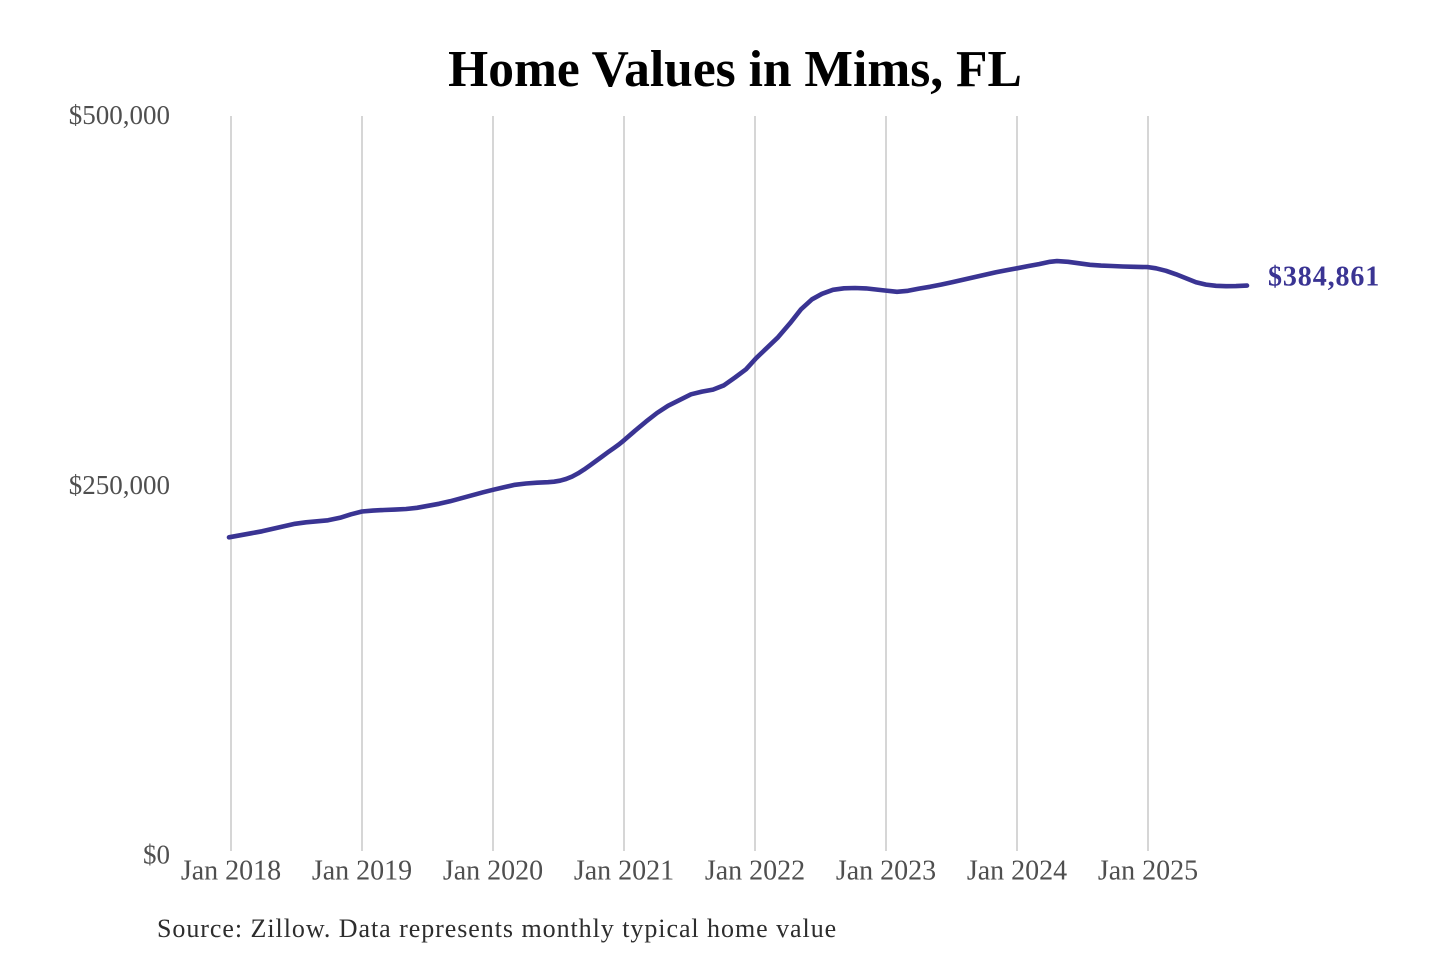 The image size is (1440, 960). What do you see at coordinates (1324, 277) in the screenshot?
I see `svg-text: $384,861` at bounding box center [1324, 277].